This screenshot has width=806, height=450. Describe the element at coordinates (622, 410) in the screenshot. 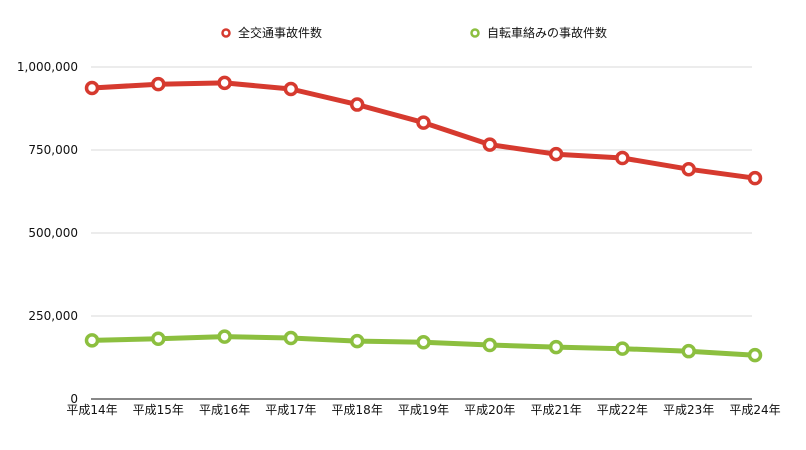

I see `x-tick-label: 平成22年` at that location.